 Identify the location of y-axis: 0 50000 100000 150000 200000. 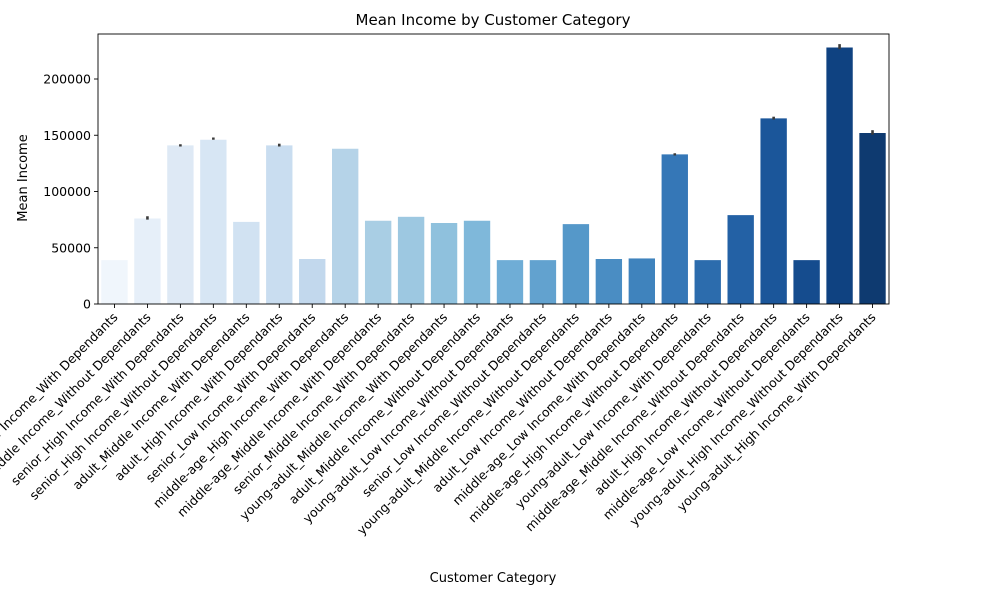
(70, 192).